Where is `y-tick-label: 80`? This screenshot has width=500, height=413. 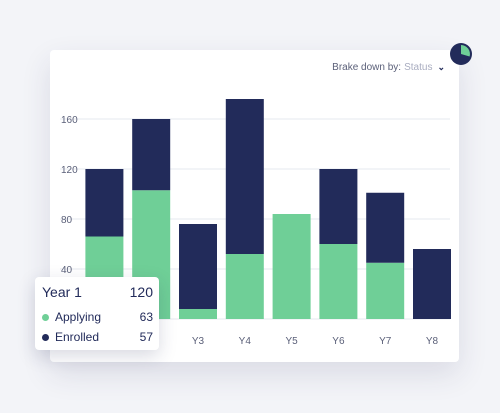 y-tick-label: 80 is located at coordinates (67, 220).